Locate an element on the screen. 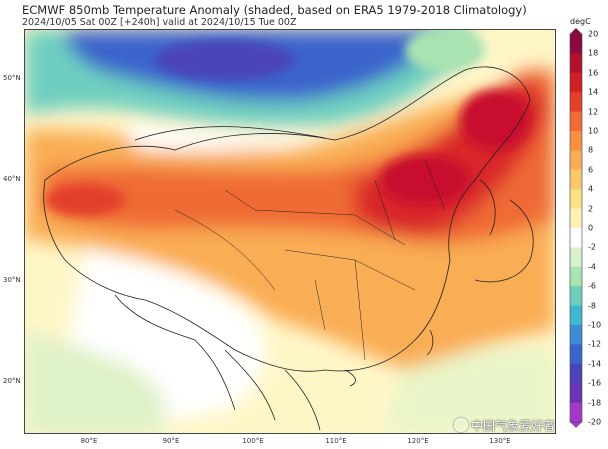 This screenshot has width=608, height=449. colorbar-tick-label: 16 is located at coordinates (593, 73).